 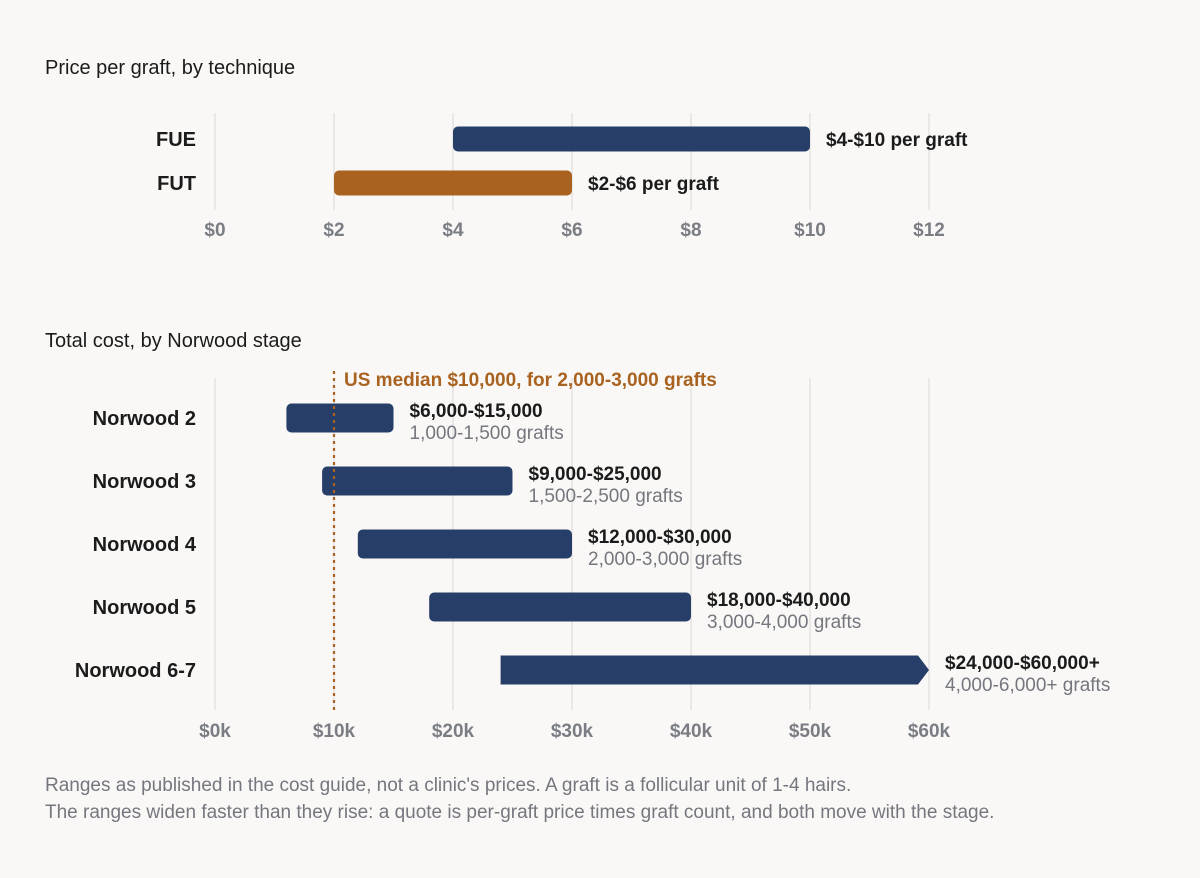 I want to click on range-label: $4-$10 per graft, so click(x=897, y=140).